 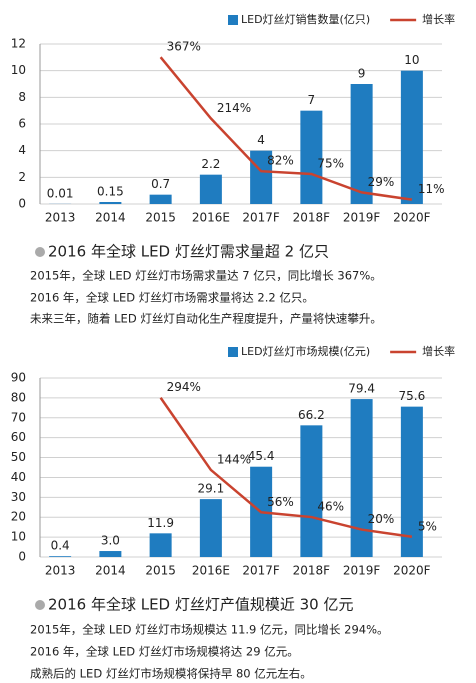 I want to click on y-tick-label: 60, so click(x=18, y=437).